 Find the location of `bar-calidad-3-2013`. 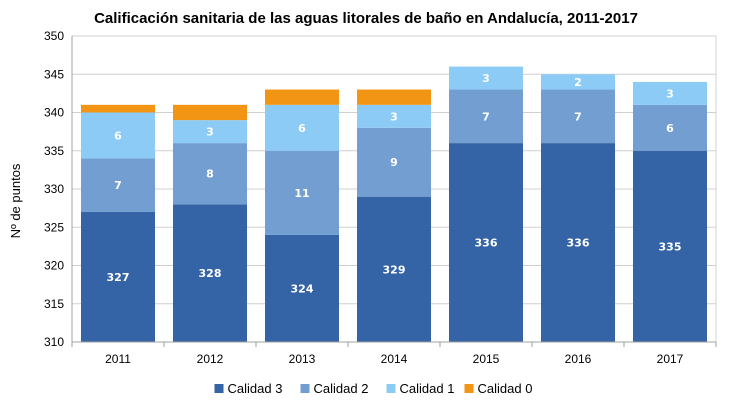

bar-calidad-3-2013 is located at coordinates (302, 288).